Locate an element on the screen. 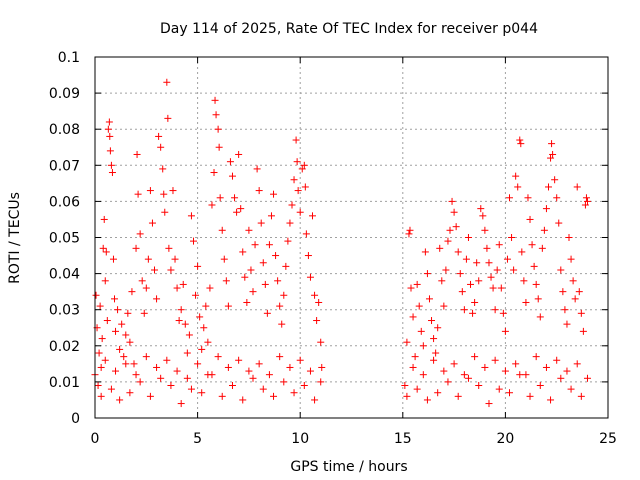 The height and width of the screenshot is (480, 640). y-tick-label: 0.04 is located at coordinates (64, 275).